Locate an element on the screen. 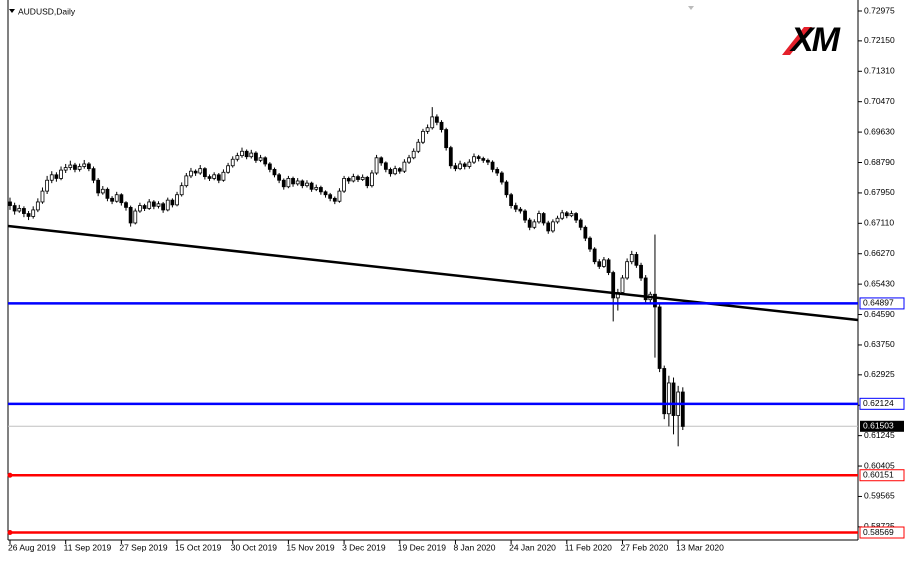 This screenshot has width=906, height=563. chart-title: AUDUSD,Daily is located at coordinates (47, 11).